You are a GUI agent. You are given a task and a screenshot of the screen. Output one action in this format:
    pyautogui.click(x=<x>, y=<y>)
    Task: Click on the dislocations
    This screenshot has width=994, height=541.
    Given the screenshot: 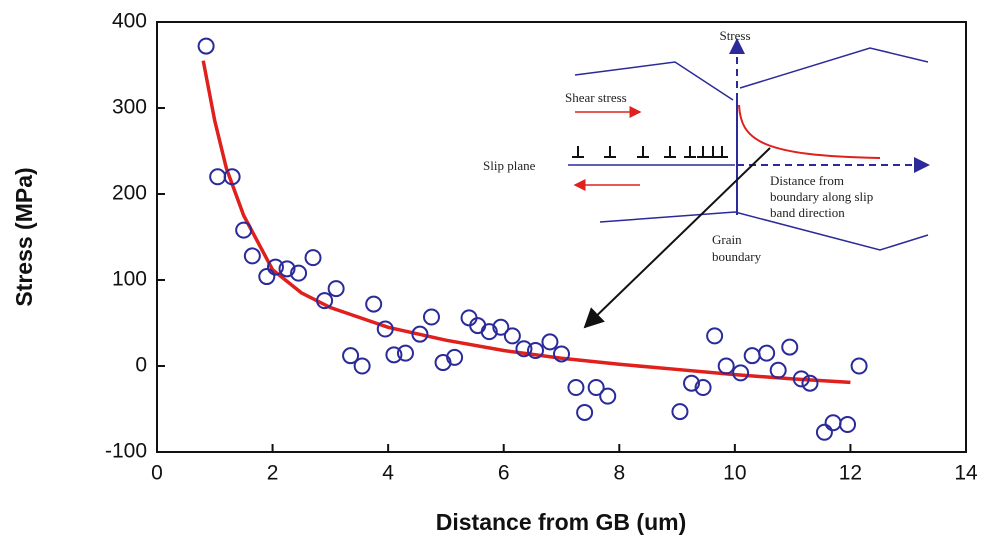 What is the action you would take?
    pyautogui.click(x=650, y=152)
    